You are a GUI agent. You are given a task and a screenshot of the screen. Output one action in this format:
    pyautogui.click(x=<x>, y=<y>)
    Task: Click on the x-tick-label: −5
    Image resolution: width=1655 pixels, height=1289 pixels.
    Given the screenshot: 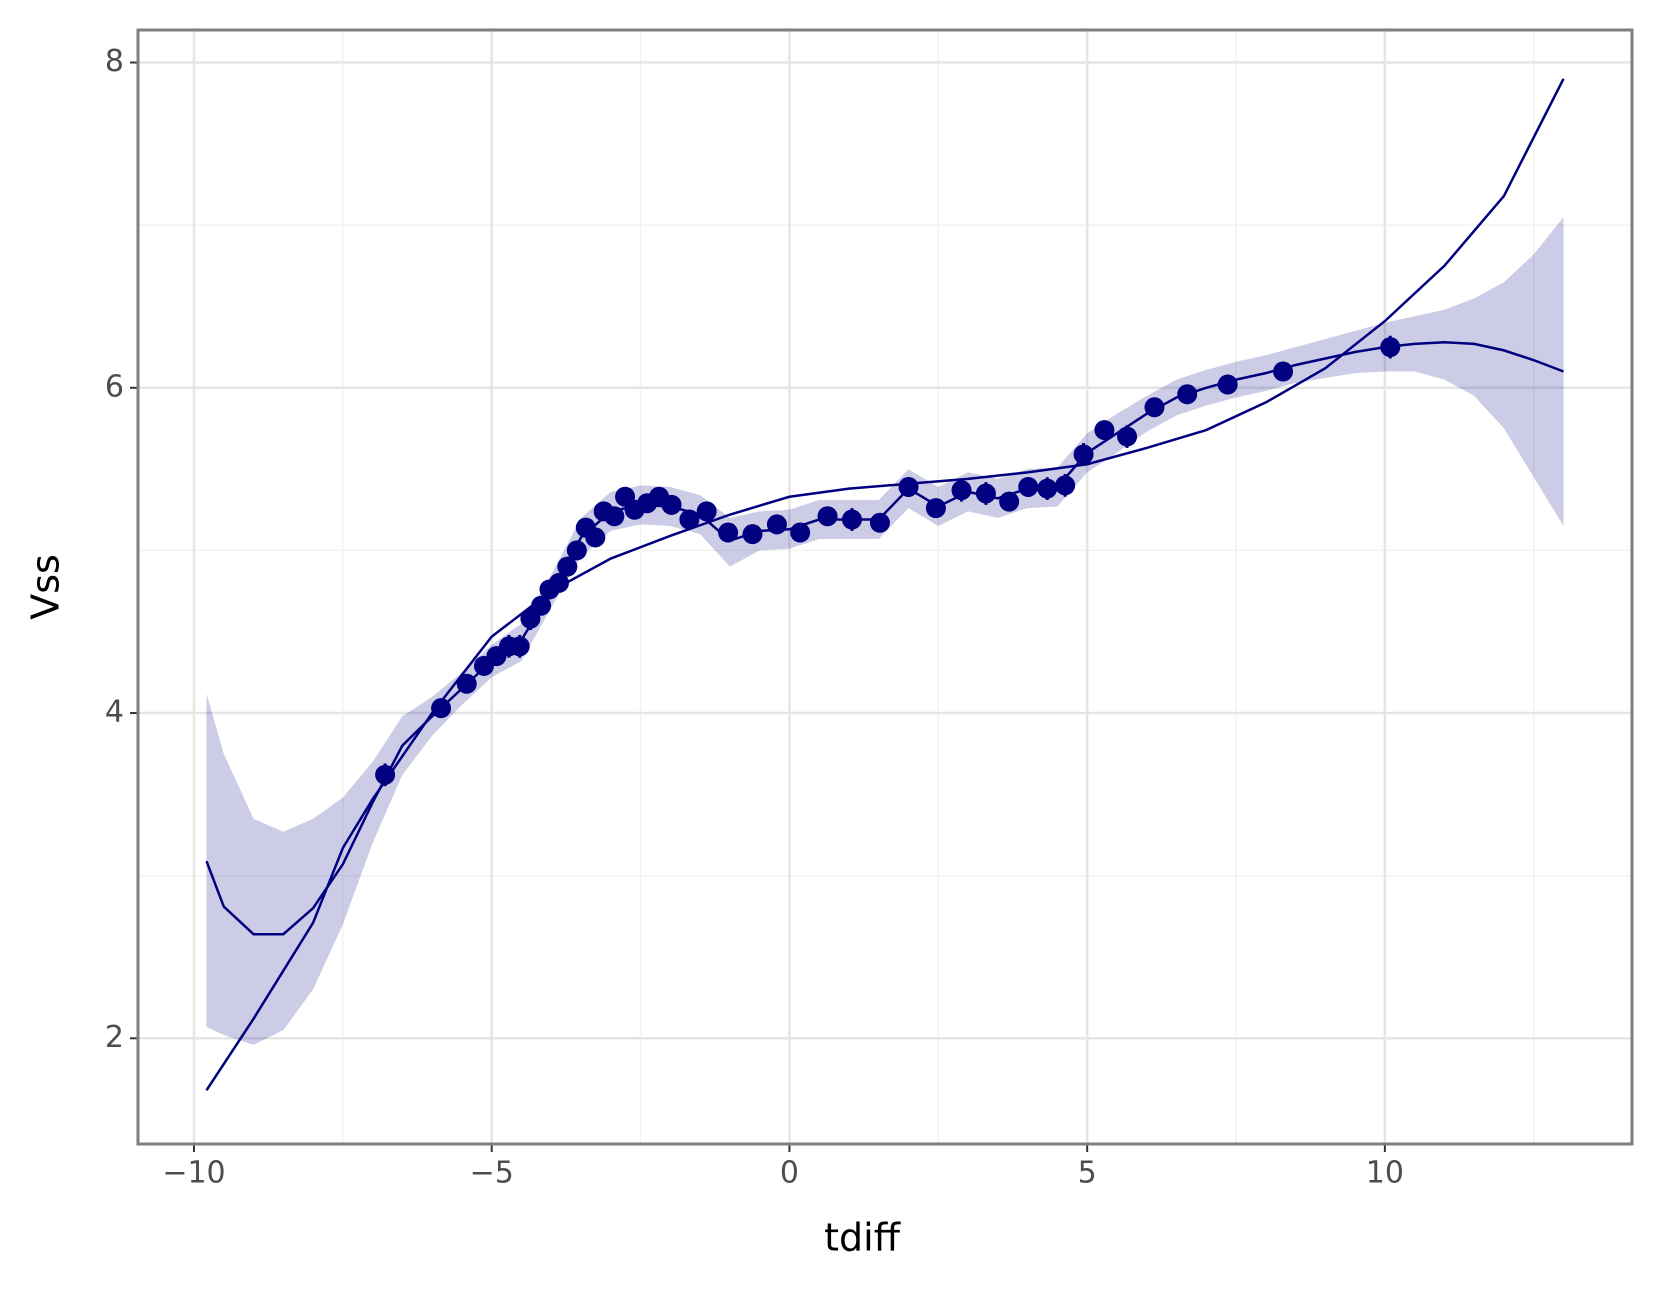 What is the action you would take?
    pyautogui.click(x=492, y=1173)
    